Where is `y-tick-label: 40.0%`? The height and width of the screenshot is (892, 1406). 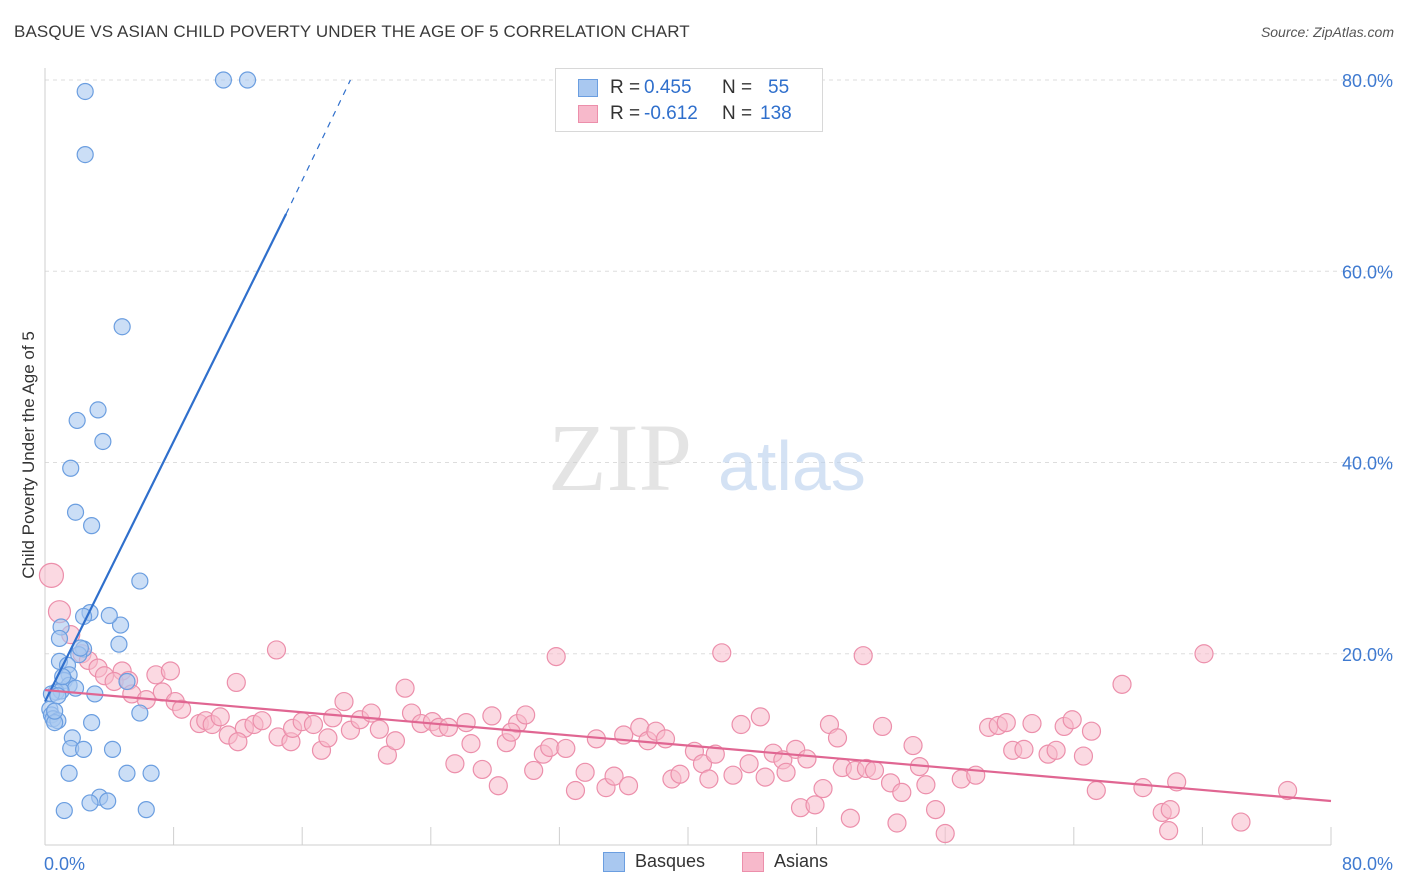 y-tick-label: 40.0% is located at coordinates (1367, 464).